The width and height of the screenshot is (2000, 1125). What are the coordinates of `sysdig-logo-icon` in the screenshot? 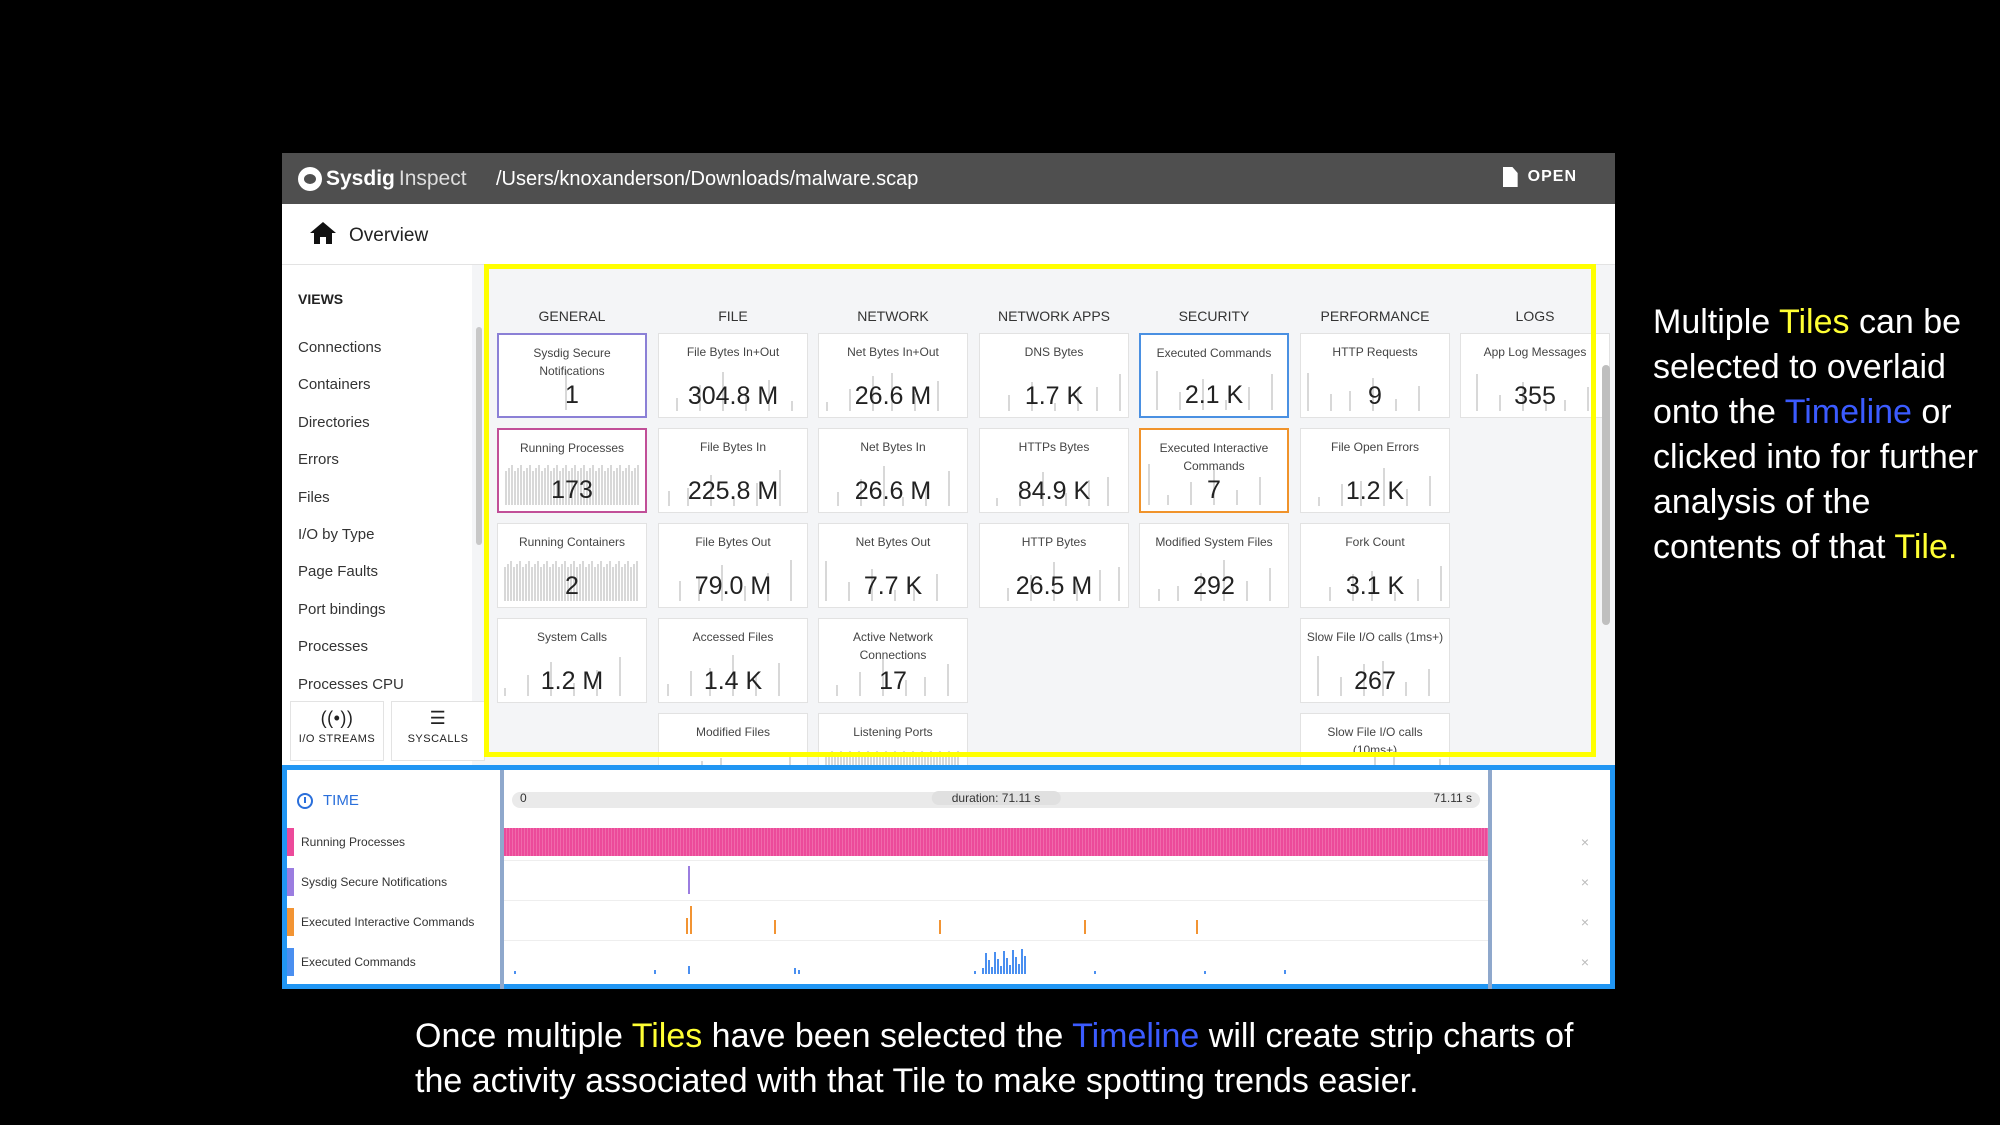 It's located at (310, 179).